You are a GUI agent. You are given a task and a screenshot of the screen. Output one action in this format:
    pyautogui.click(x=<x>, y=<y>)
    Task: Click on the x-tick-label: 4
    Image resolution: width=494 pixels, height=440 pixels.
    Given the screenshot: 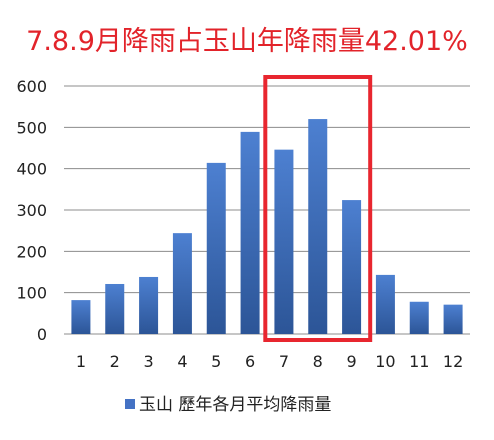 What is the action you would take?
    pyautogui.click(x=182, y=361)
    